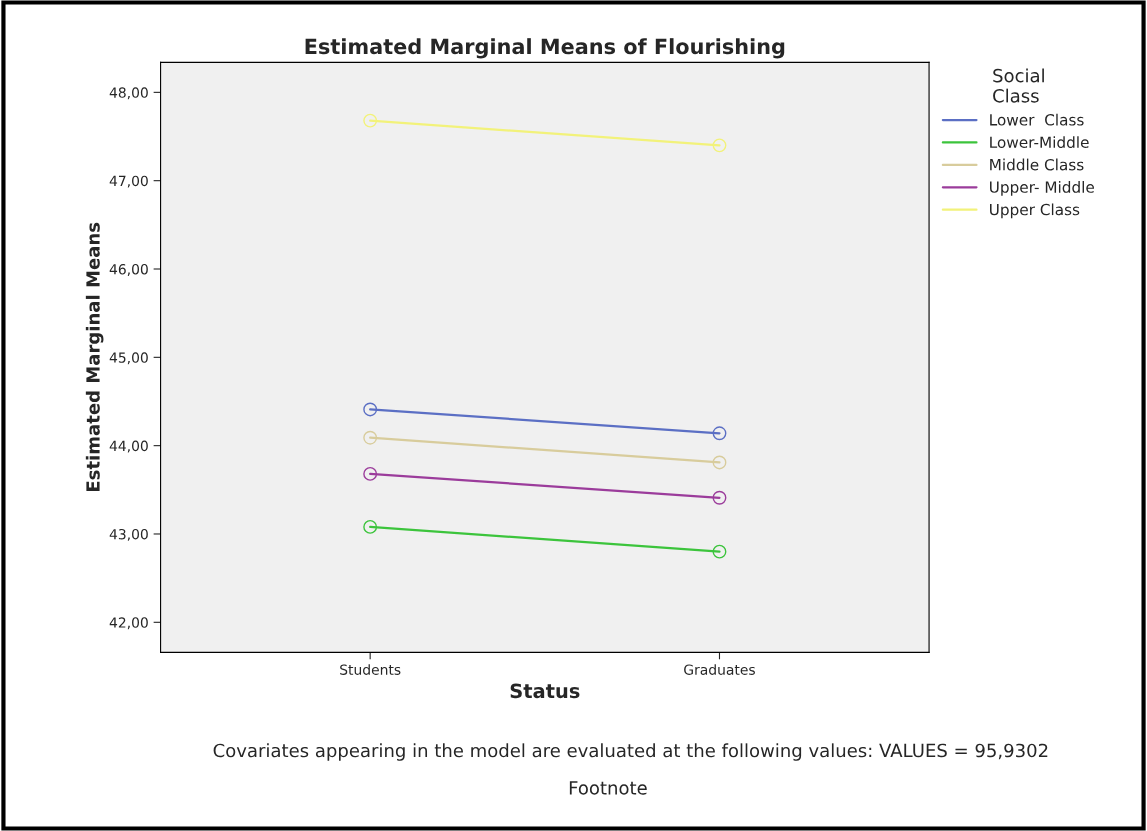 The width and height of the screenshot is (1147, 831). What do you see at coordinates (1035, 211) in the screenshot?
I see `legend-label: Upper Class` at bounding box center [1035, 211].